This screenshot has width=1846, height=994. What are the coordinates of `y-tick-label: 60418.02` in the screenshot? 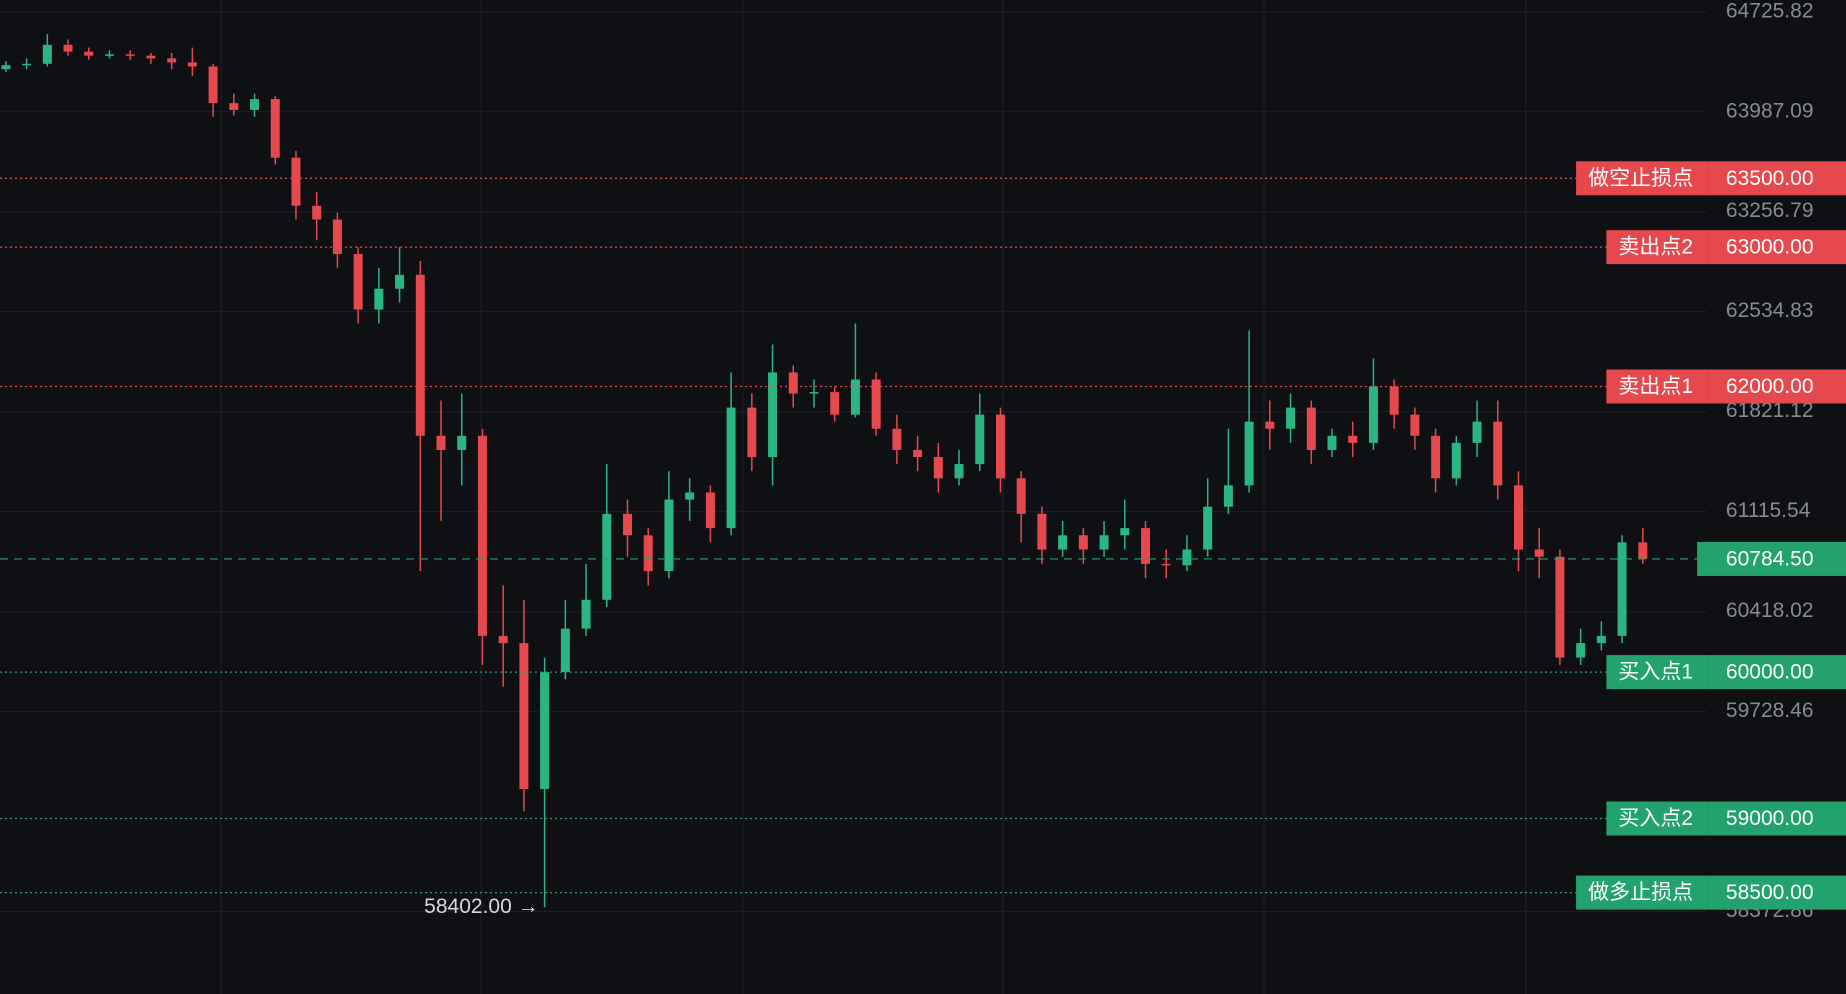 It's located at (1770, 610).